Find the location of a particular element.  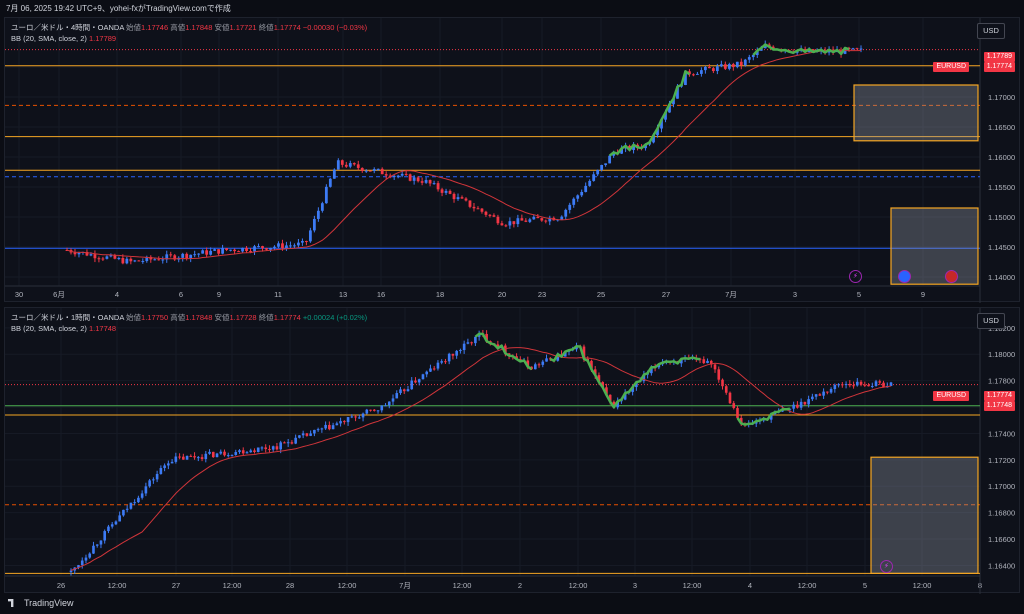

eu-flag-icon is located at coordinates (904, 276).